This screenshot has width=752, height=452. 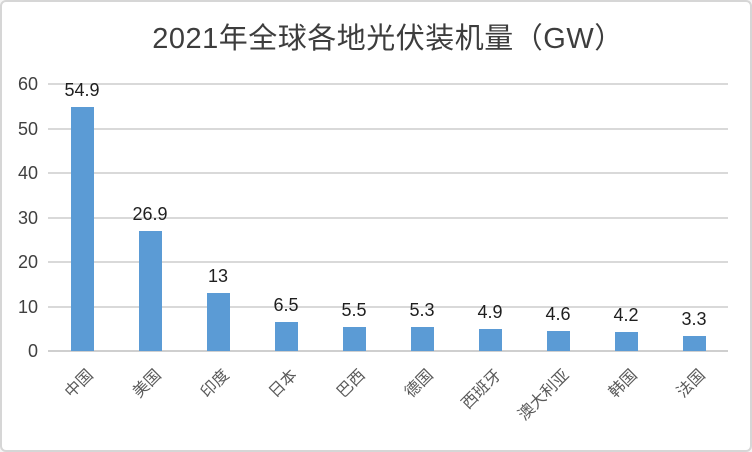 What do you see at coordinates (388, 39) in the screenshot?
I see `chart-title: 2021年全球各地光伏装机量（GW）` at bounding box center [388, 39].